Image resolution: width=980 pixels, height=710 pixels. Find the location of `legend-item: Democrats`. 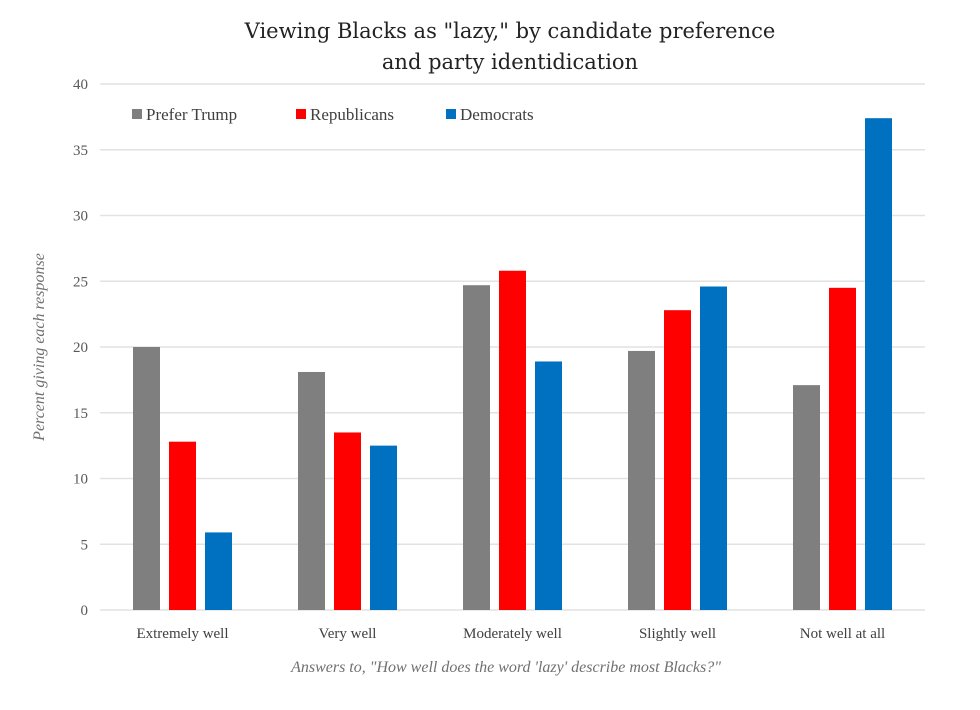

legend-item: Democrats is located at coordinates (490, 114).